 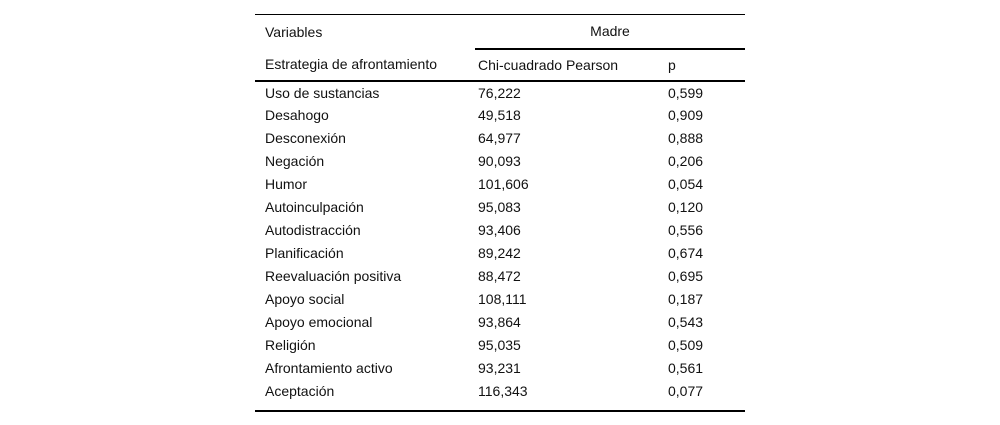 What do you see at coordinates (686, 230) in the screenshot?
I see `p-value-cell: 0,556` at bounding box center [686, 230].